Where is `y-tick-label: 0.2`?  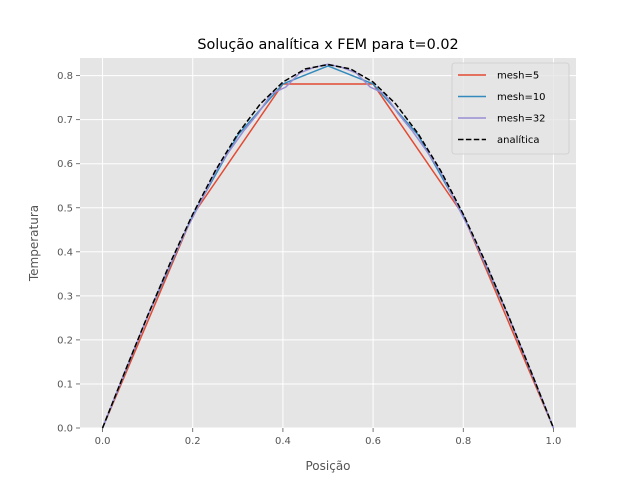 y-tick-label: 0.2 is located at coordinates (65, 340).